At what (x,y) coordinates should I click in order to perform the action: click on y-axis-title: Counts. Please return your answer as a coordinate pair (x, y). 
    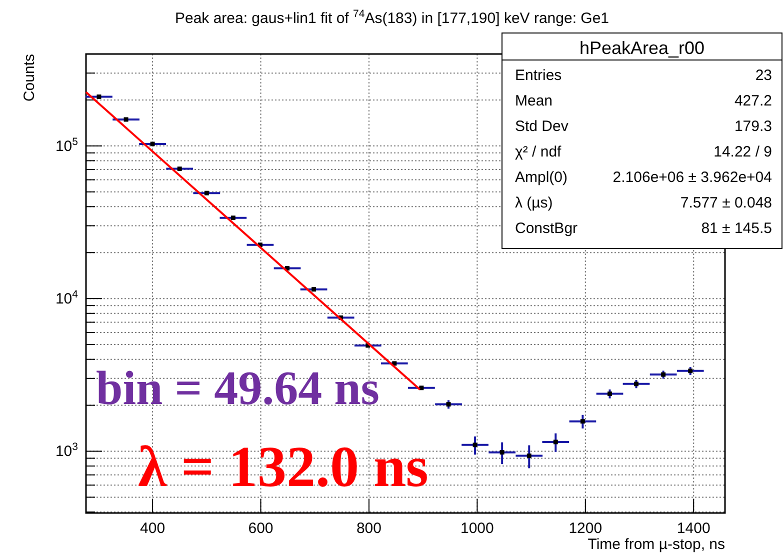
    Looking at the image, I should click on (29, 78).